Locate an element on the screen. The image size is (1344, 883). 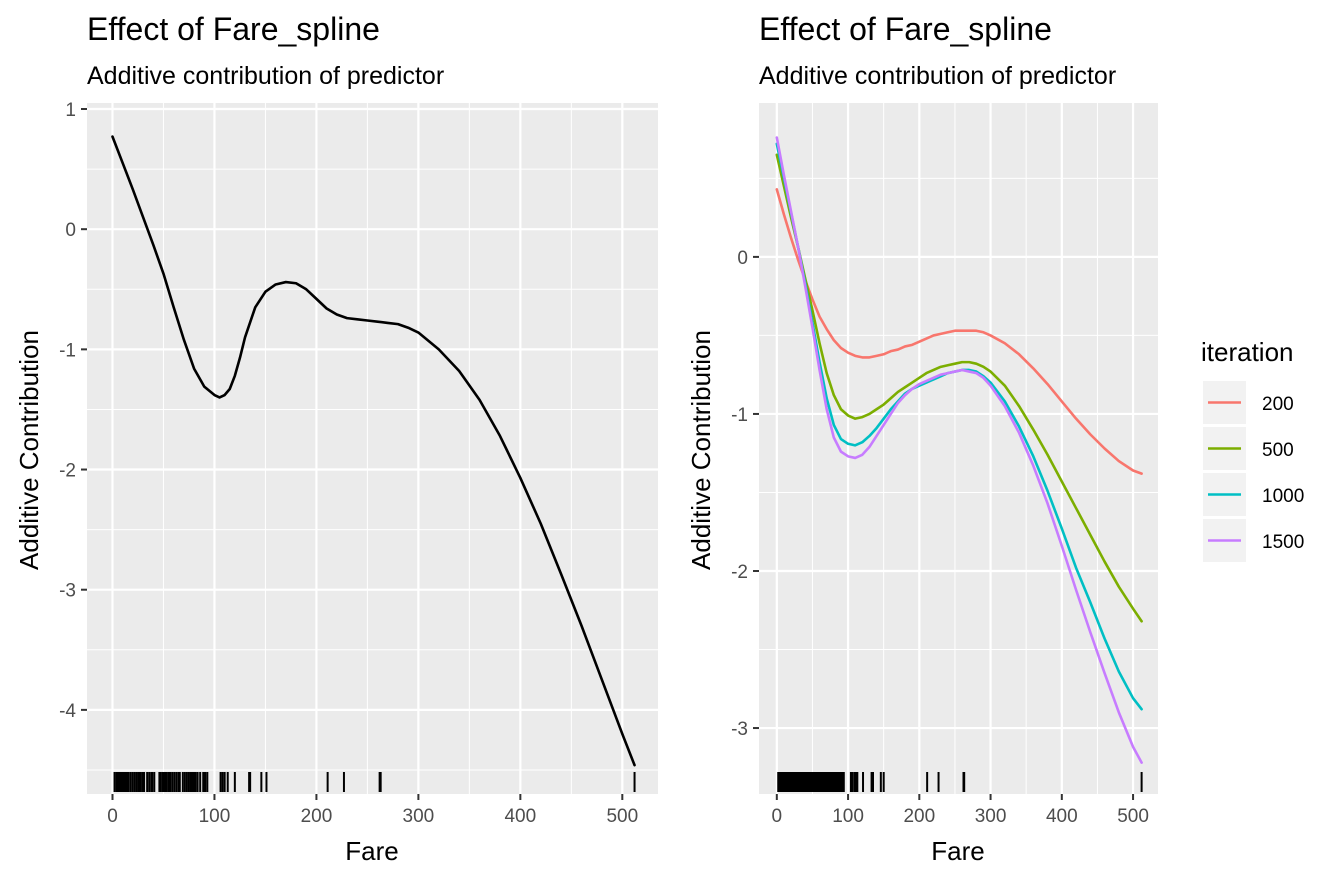
legend-label-1000: 1000 is located at coordinates (1283, 496).